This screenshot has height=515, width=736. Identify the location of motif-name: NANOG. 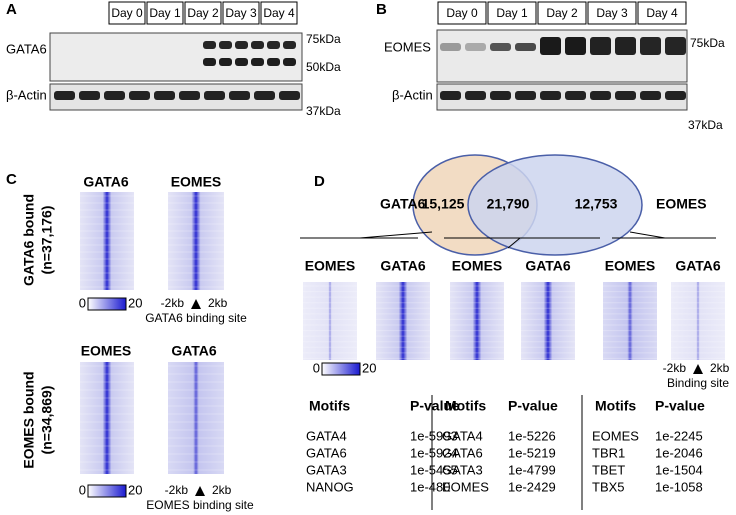
(330, 486).